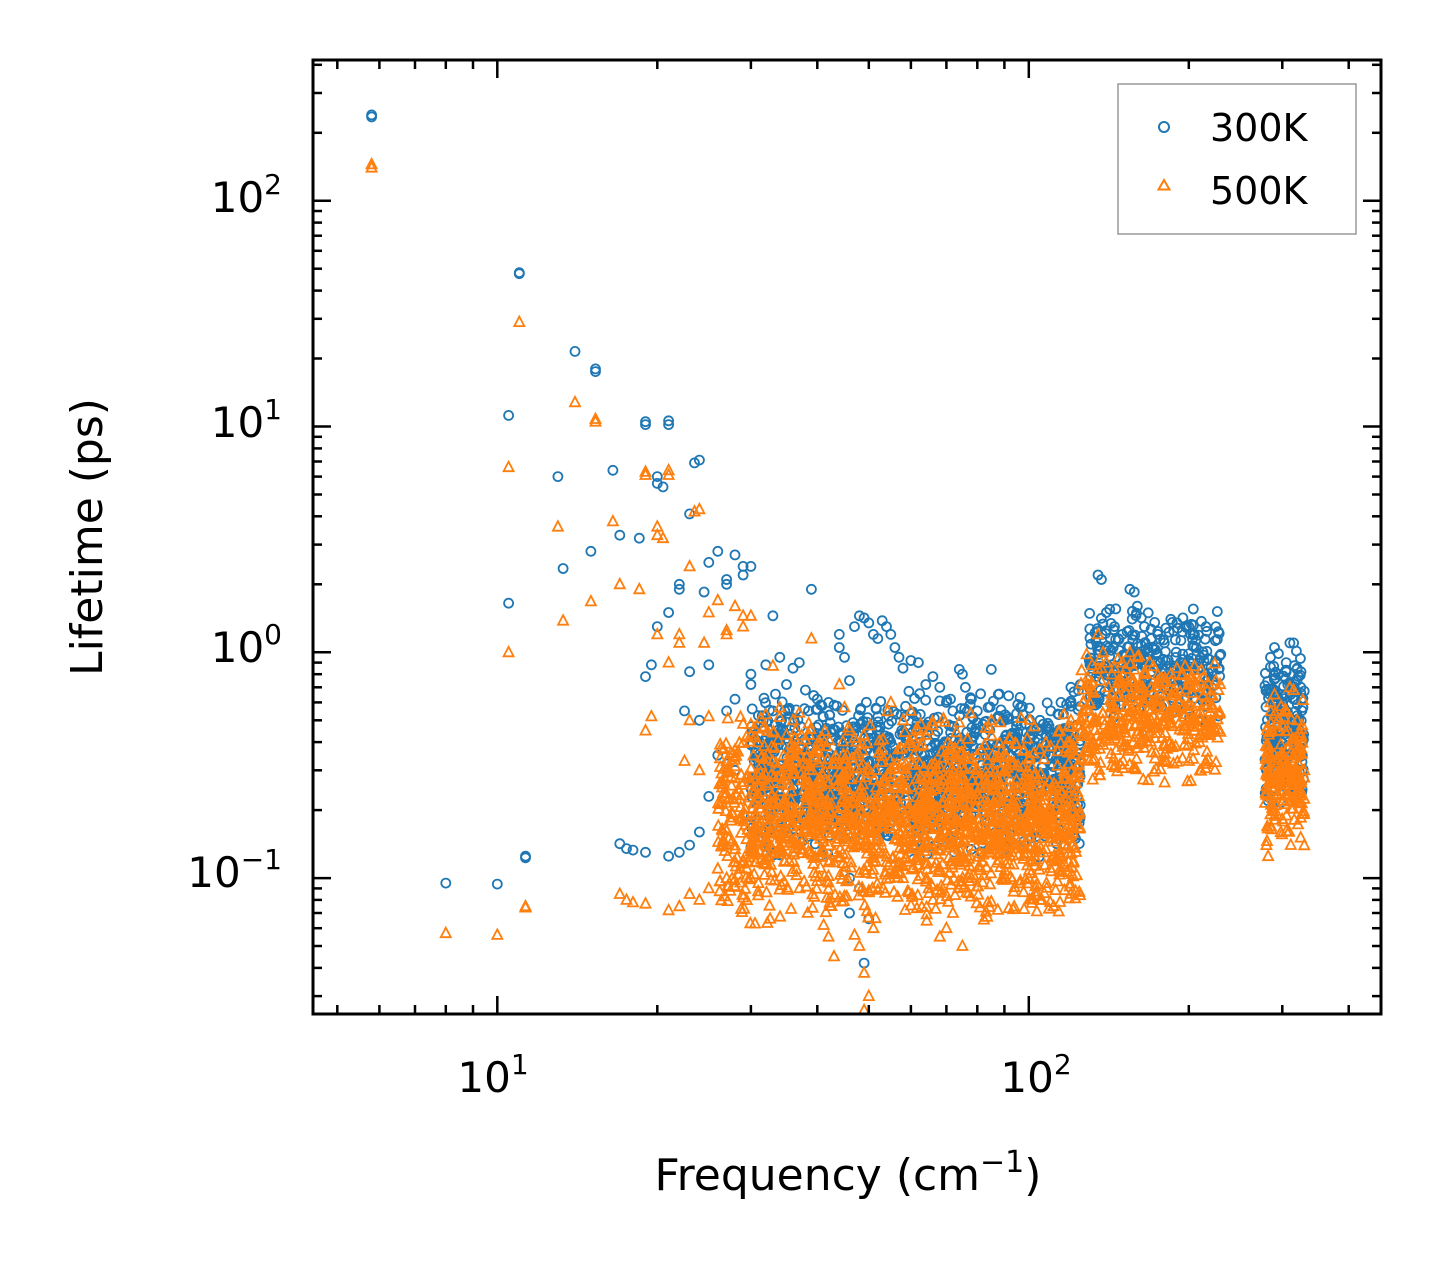 The height and width of the screenshot is (1265, 1442). I want to click on legend-marker-300k, so click(1164, 127).